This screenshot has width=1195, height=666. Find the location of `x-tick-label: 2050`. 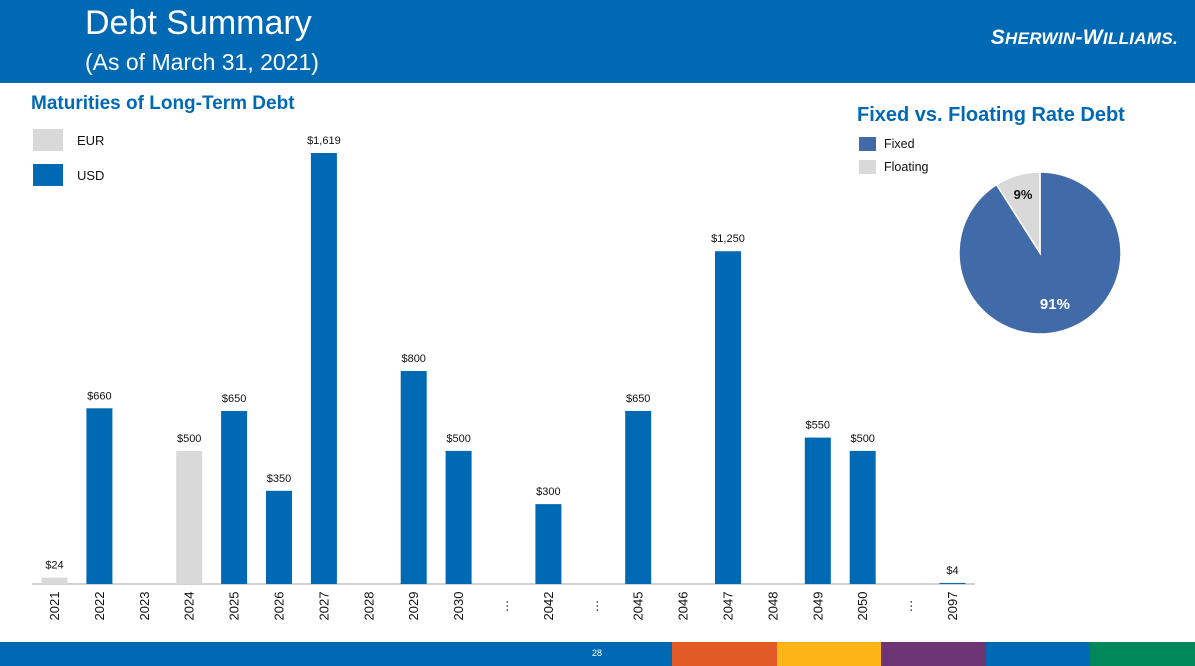

x-tick-label: 2050 is located at coordinates (862, 606).